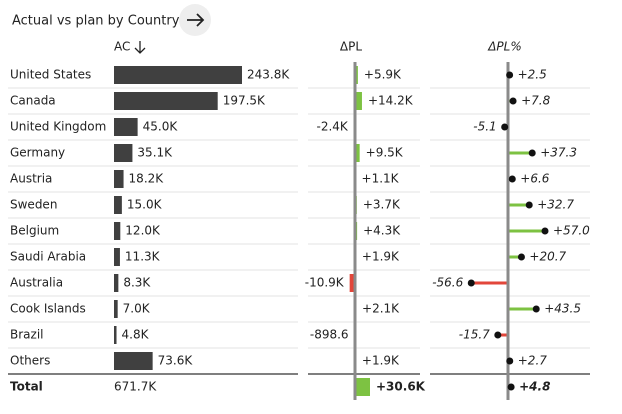 Image resolution: width=622 pixels, height=414 pixels. I want to click on value-label: 7.0K, so click(137, 309).